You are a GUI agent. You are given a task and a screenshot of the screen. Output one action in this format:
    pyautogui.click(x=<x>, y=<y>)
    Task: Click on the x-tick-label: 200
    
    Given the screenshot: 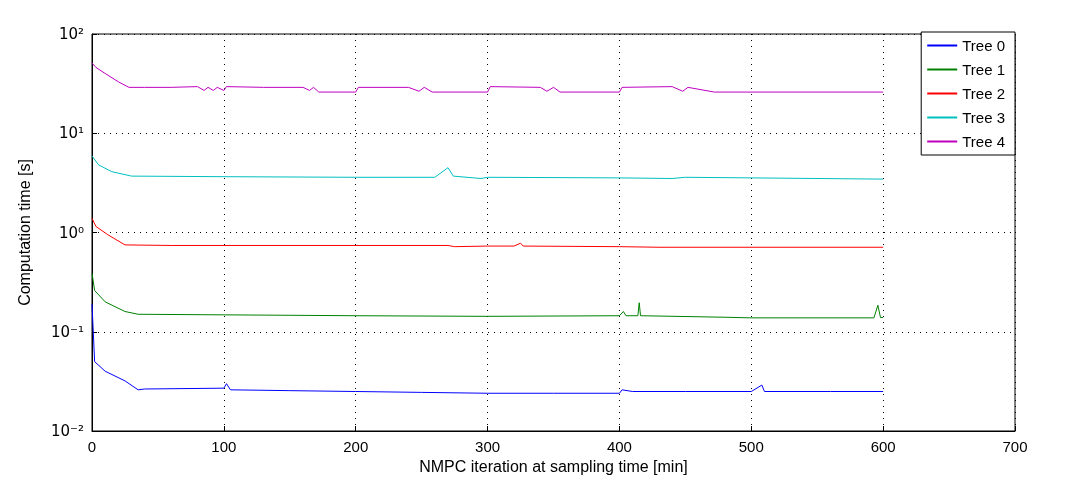 What is the action you would take?
    pyautogui.click(x=356, y=446)
    